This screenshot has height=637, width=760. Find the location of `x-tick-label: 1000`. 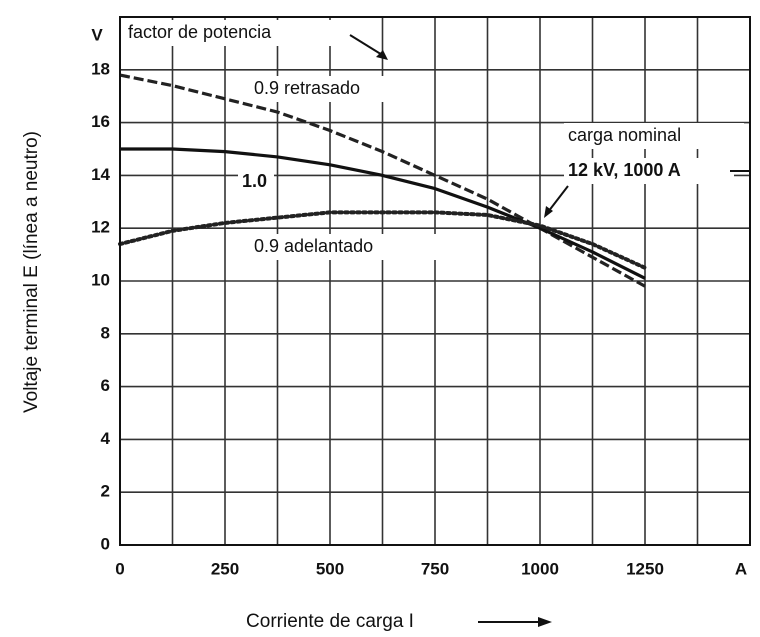

x-tick-label: 1000 is located at coordinates (540, 568).